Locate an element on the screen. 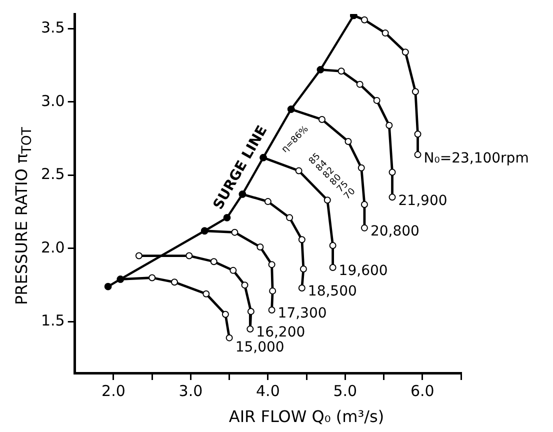 The width and height of the screenshot is (553, 432). x-tick-label: 5.0 is located at coordinates (345, 391).